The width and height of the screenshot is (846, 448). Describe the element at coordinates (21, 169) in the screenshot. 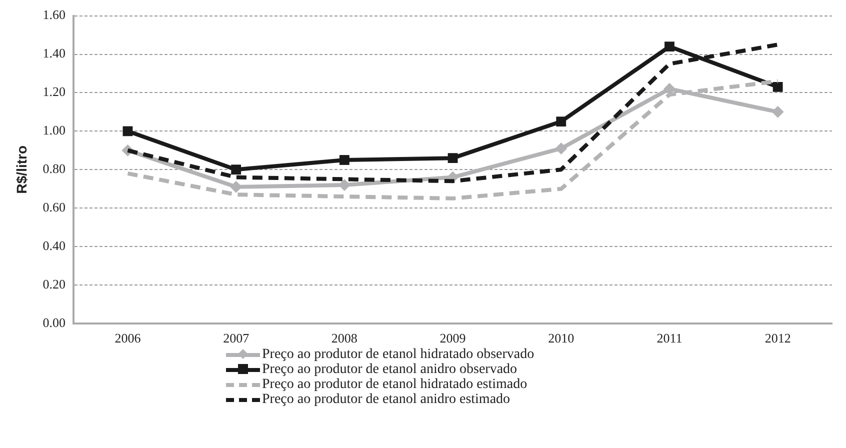

I see `y-axis-title: R$/litro` at that location.